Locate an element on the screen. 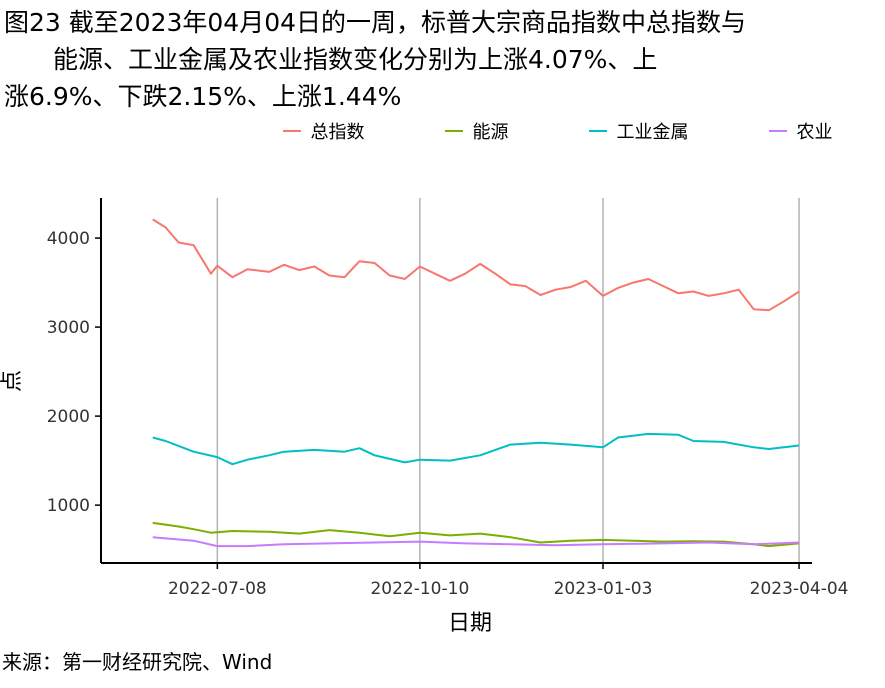 Image resolution: width=885 pixels, height=688 pixels. x-axis-title: 日期 is located at coordinates (470, 623).